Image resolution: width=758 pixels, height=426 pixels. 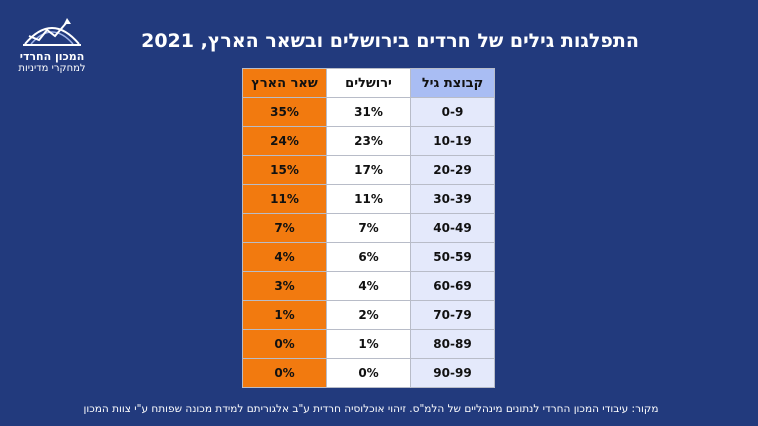 I want to click on cell-jerusalem: 11%, so click(x=368, y=199).